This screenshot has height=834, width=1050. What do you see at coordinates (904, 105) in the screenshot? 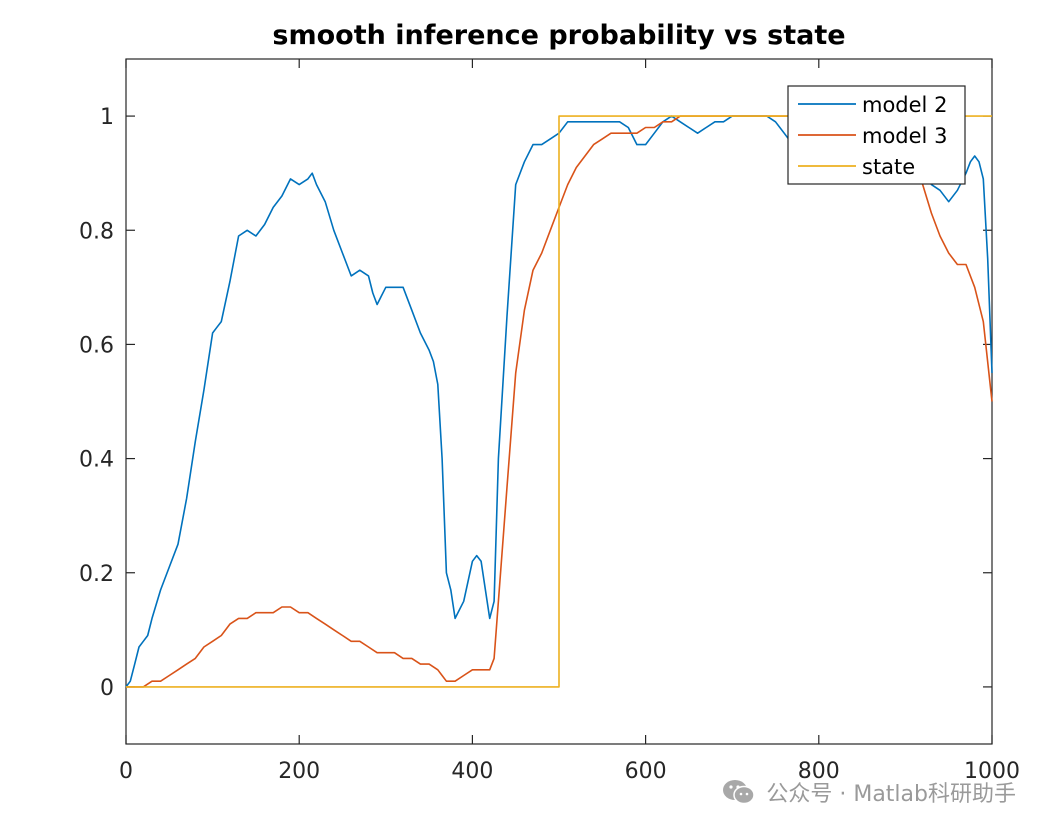
I see `legend-label-model-2: model 2` at bounding box center [904, 105].